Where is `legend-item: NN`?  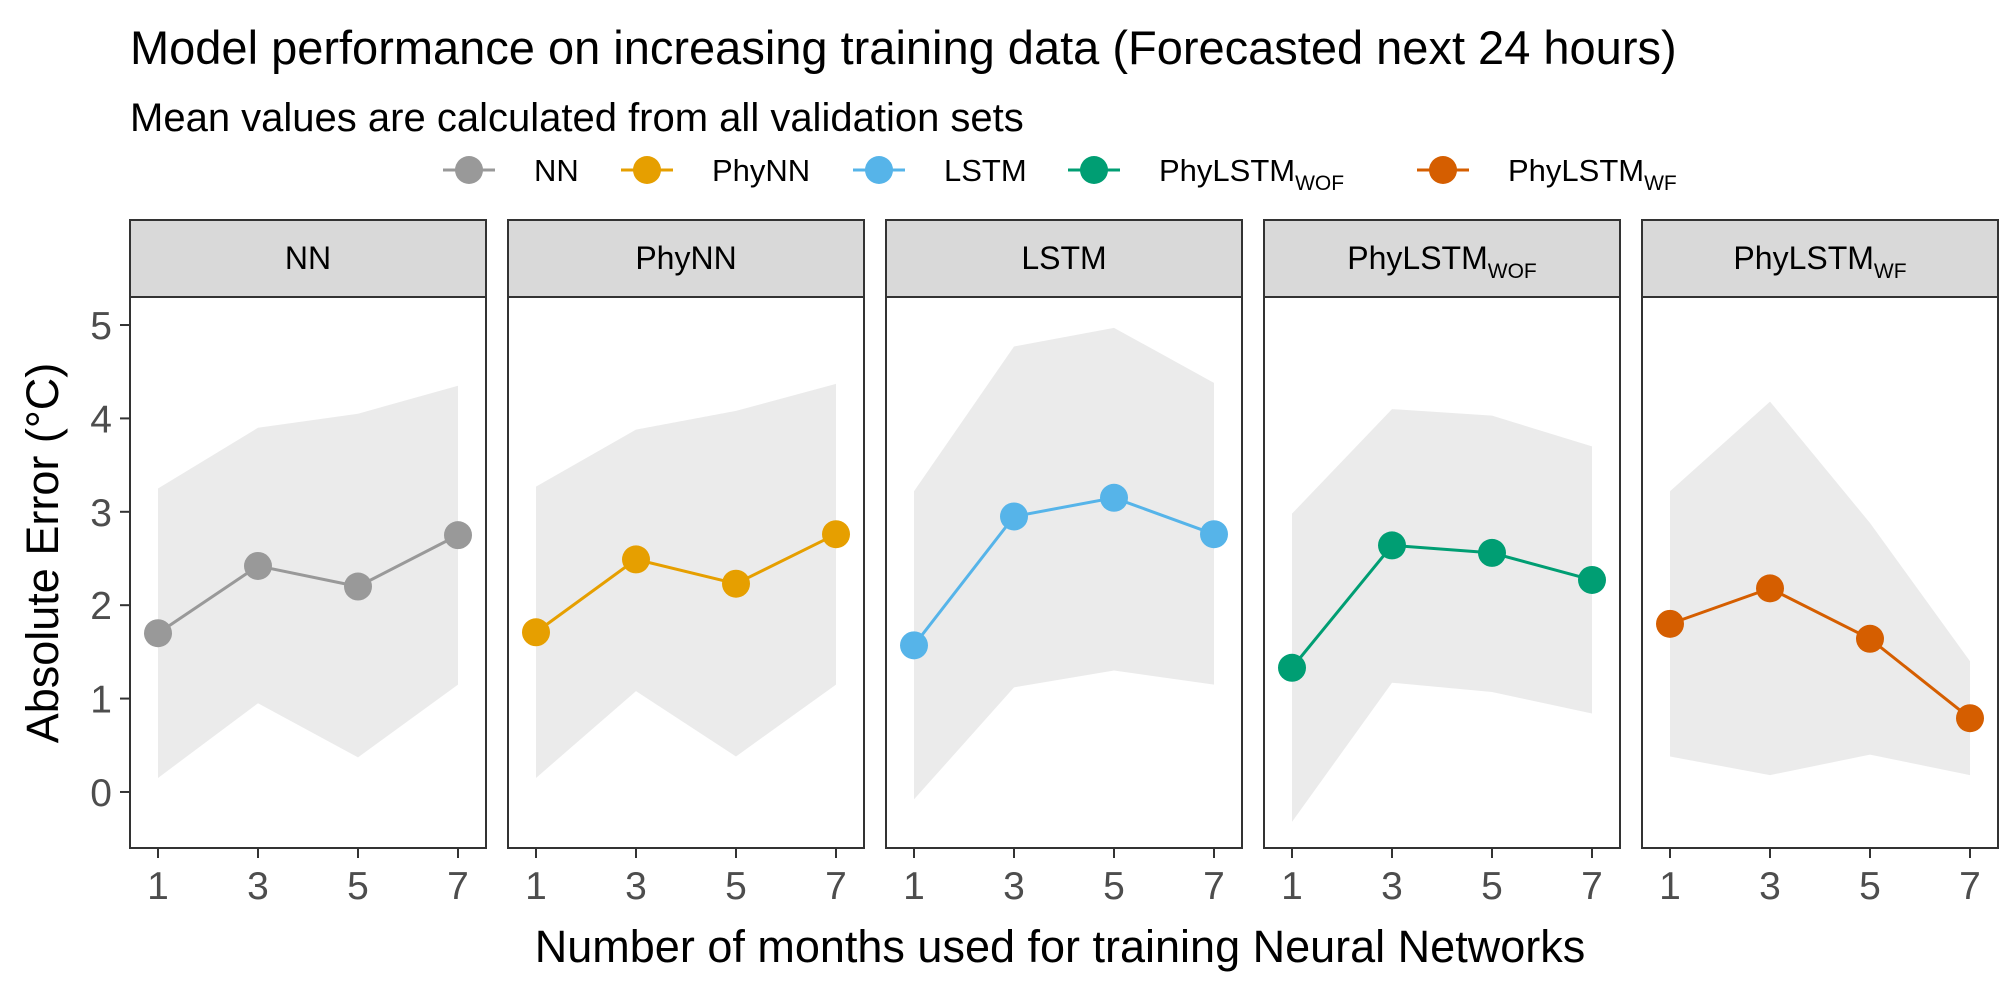 legend-item: NN is located at coordinates (511, 170).